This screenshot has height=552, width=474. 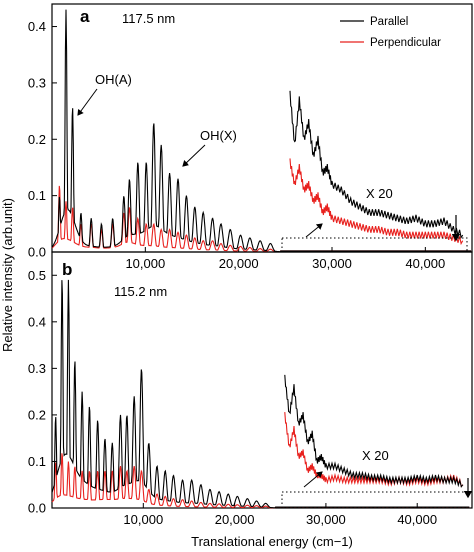 What do you see at coordinates (113, 79) in the screenshot?
I see `label-oh-a: OH(A)` at bounding box center [113, 79].